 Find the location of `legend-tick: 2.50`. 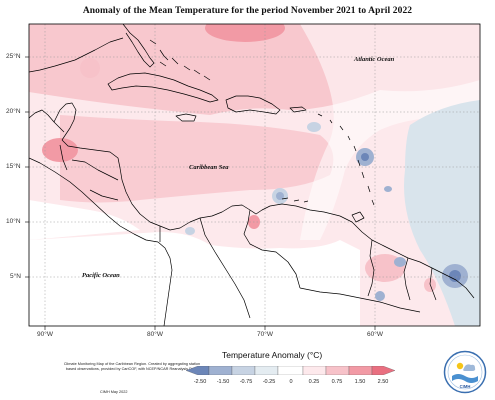

legend-tick: 2.50 is located at coordinates (383, 382).